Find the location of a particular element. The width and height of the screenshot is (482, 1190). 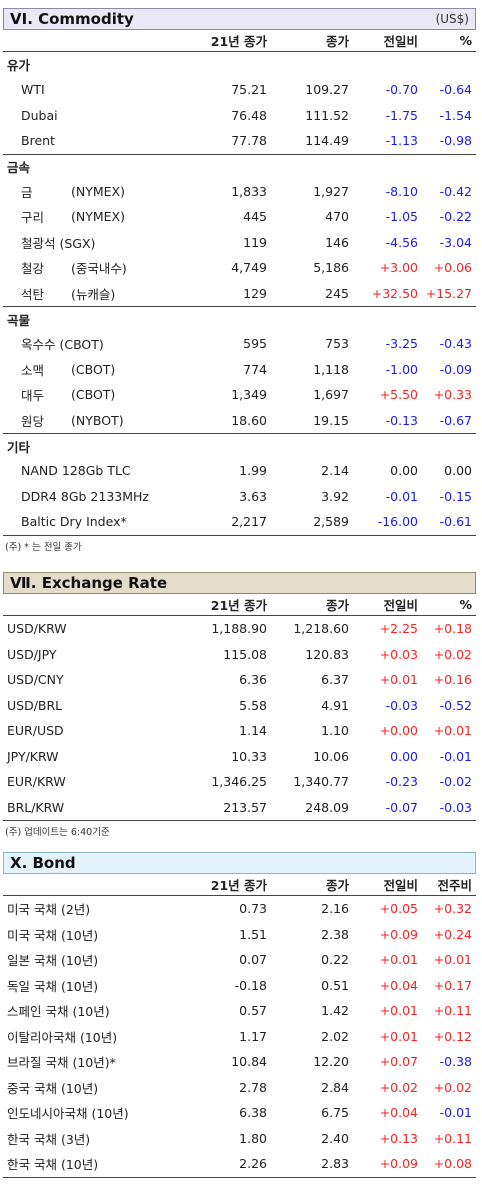

exchange-column-headers: 21년 종가 종가 전일비 % is located at coordinates (239, 605).